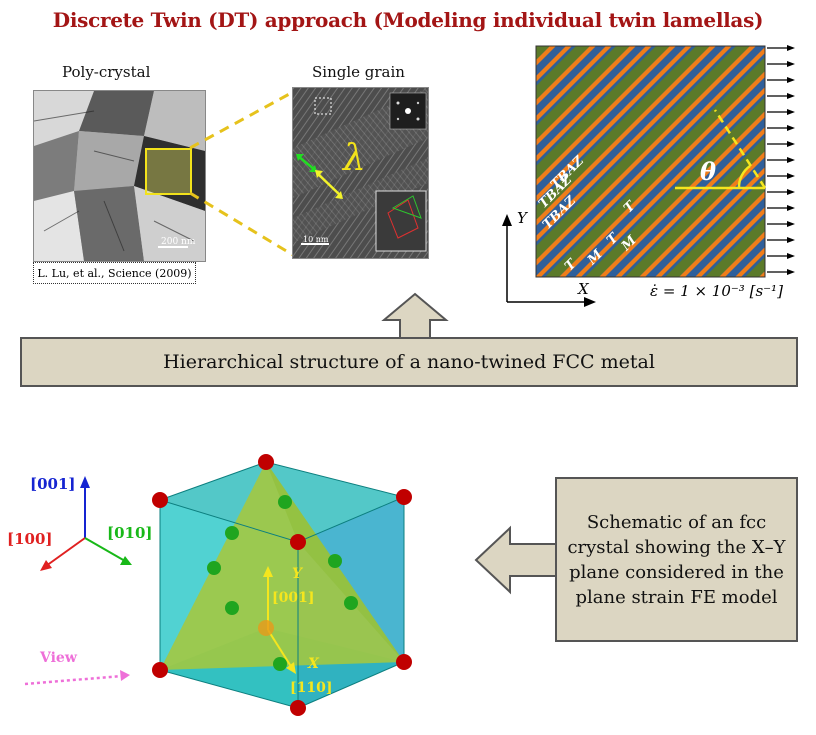  I want to click on polycrystal-image: 200 nm, so click(119, 176).